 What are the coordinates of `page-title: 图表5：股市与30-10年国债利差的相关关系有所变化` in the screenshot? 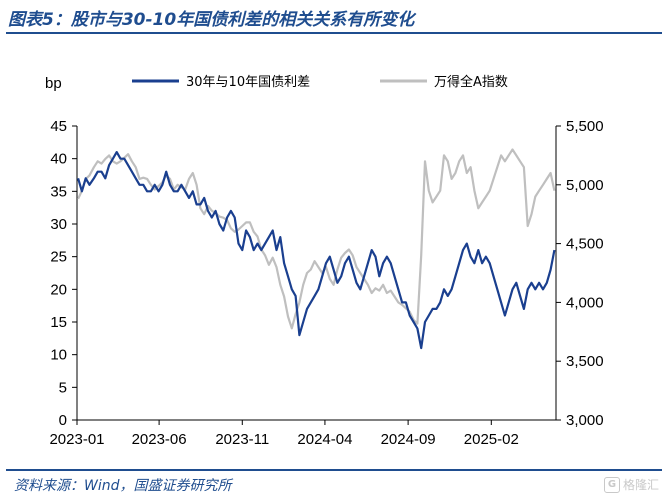 It's located at (211, 20).